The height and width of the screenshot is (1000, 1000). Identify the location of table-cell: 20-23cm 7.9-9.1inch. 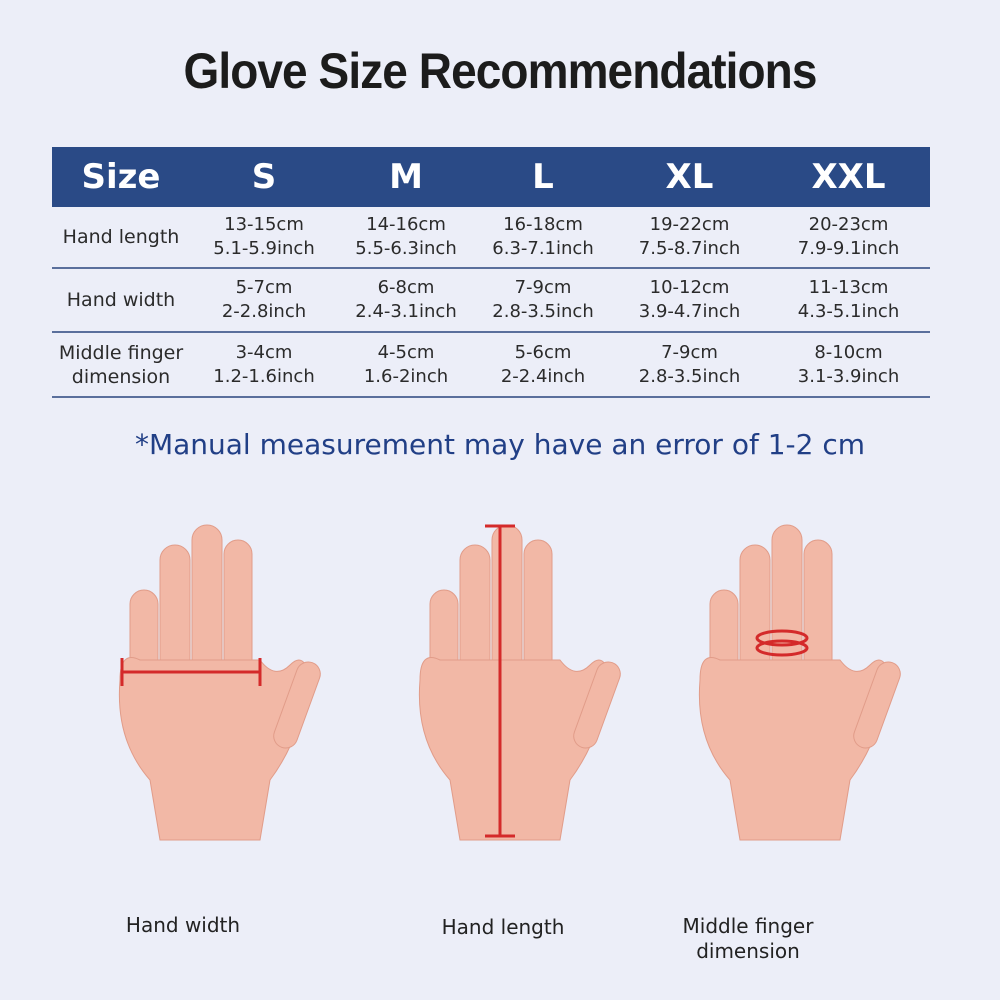
(848, 238).